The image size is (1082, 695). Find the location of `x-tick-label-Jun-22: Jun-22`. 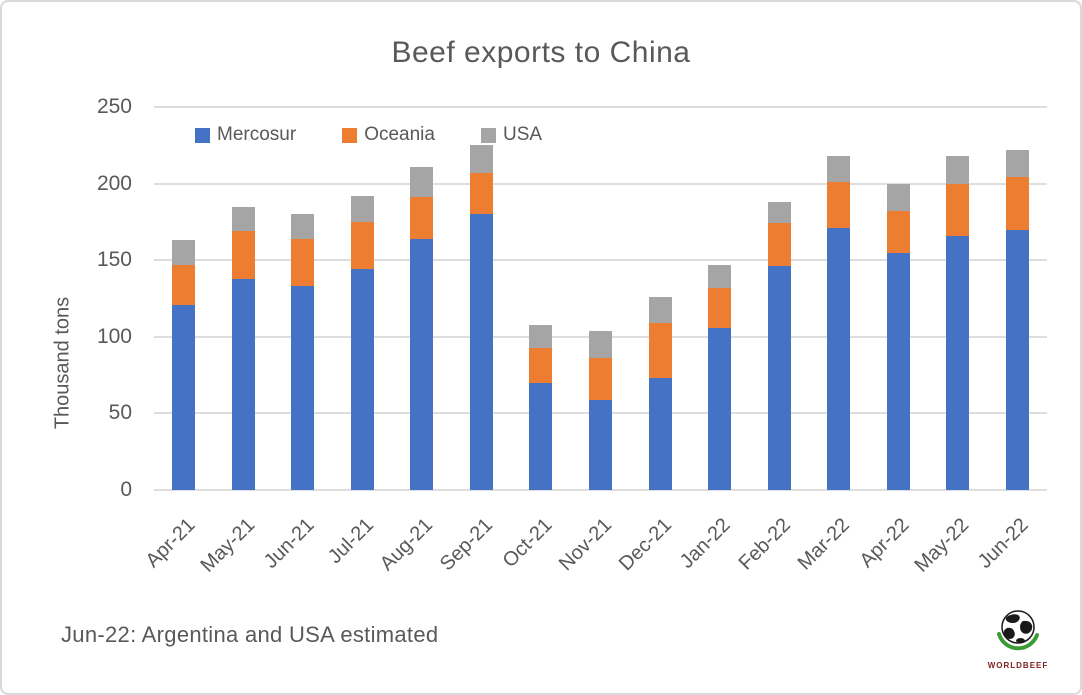

x-tick-label-Jun-22: Jun-22 is located at coordinates (1003, 543).